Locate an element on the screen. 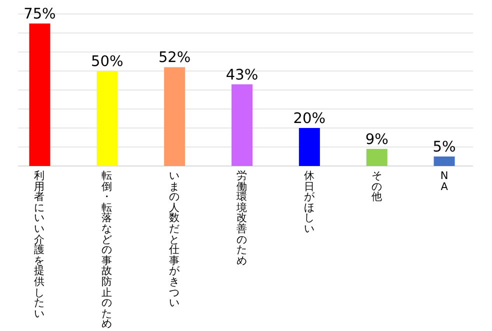 This screenshot has width=492, height=331. data-label: 5% is located at coordinates (444, 148).